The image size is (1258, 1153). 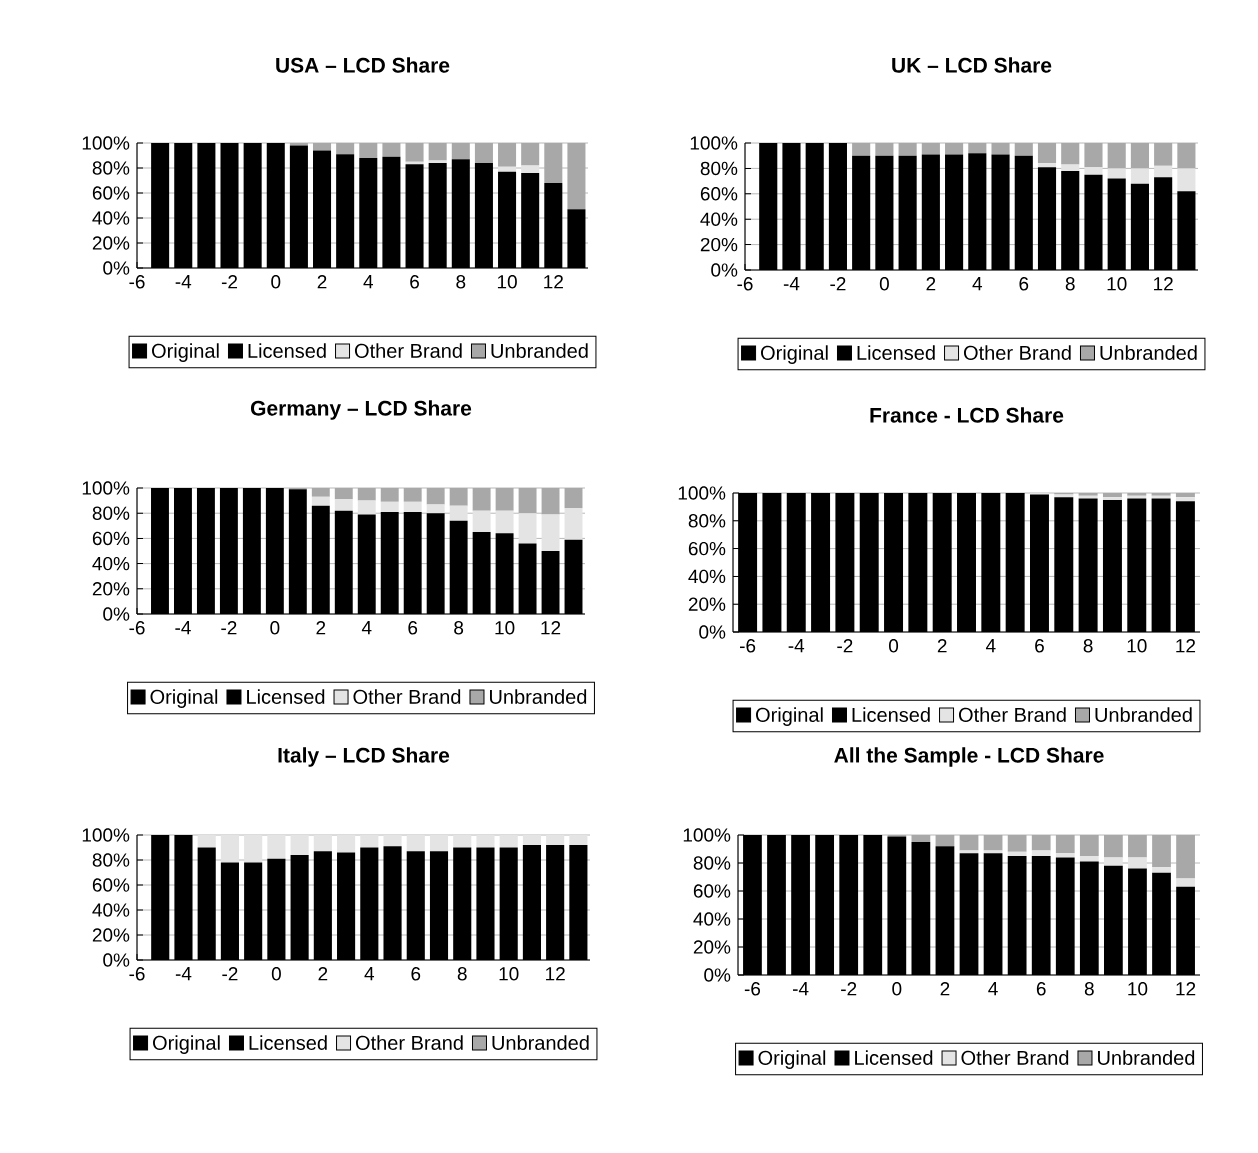 What do you see at coordinates (967, 415) in the screenshot?
I see `chart-title: France - LCD Share` at bounding box center [967, 415].